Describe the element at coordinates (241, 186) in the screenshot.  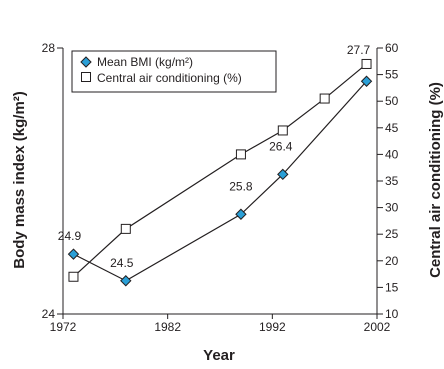
I see `data-label: 25.8` at that location.